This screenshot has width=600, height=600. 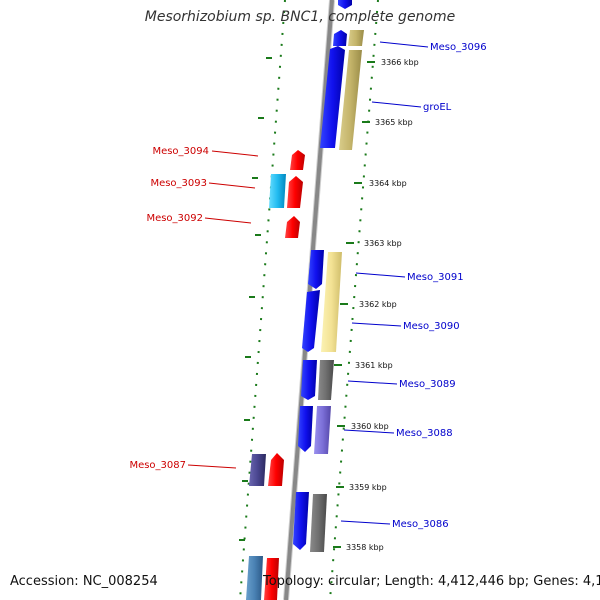 I want to click on gene-groel-reverse, so click(x=332, y=97).